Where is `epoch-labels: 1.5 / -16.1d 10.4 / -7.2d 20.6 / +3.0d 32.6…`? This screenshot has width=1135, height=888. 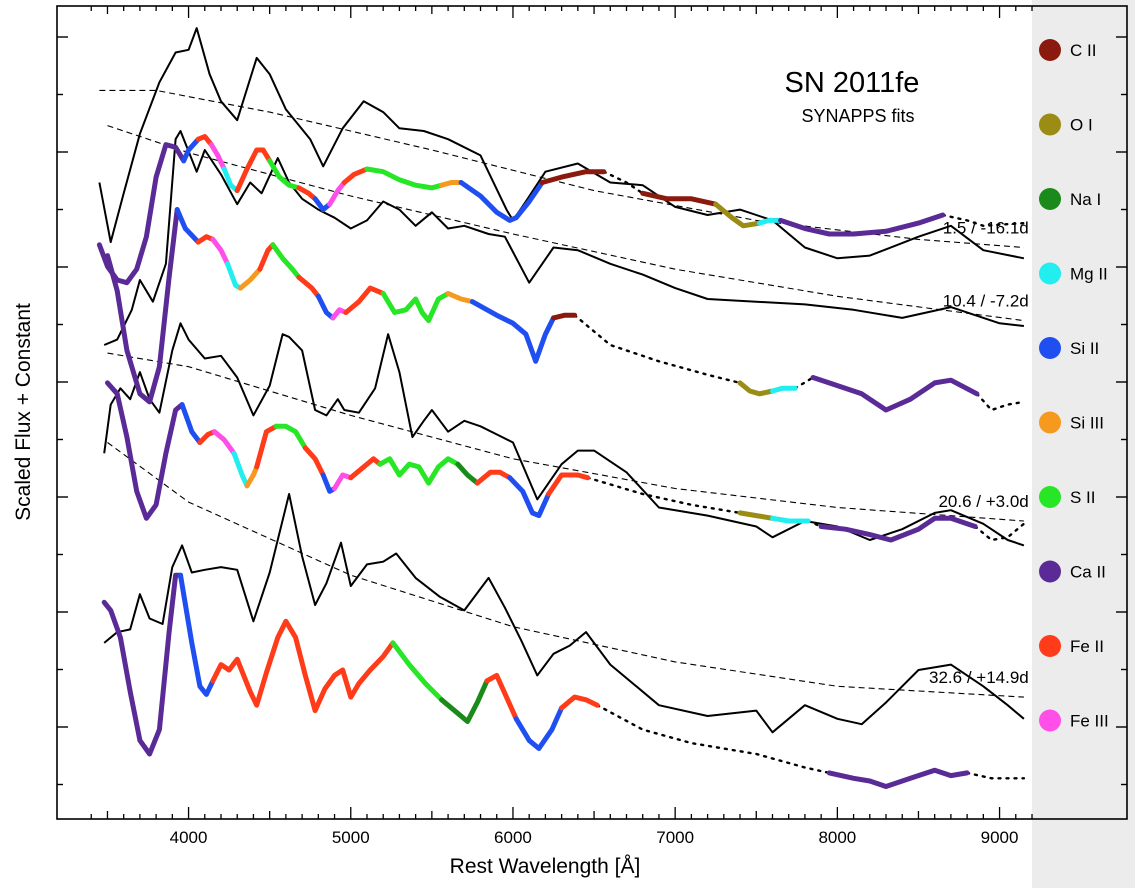
epoch-labels: 1.5 / -16.1d 10.4 / -7.2d 20.6 / +3.0d 32.6… is located at coordinates (979, 453).